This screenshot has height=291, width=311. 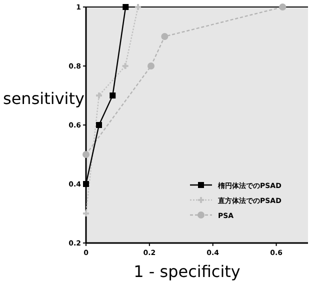 I want to click on y-axis-title: sensitivity, so click(x=43, y=98).